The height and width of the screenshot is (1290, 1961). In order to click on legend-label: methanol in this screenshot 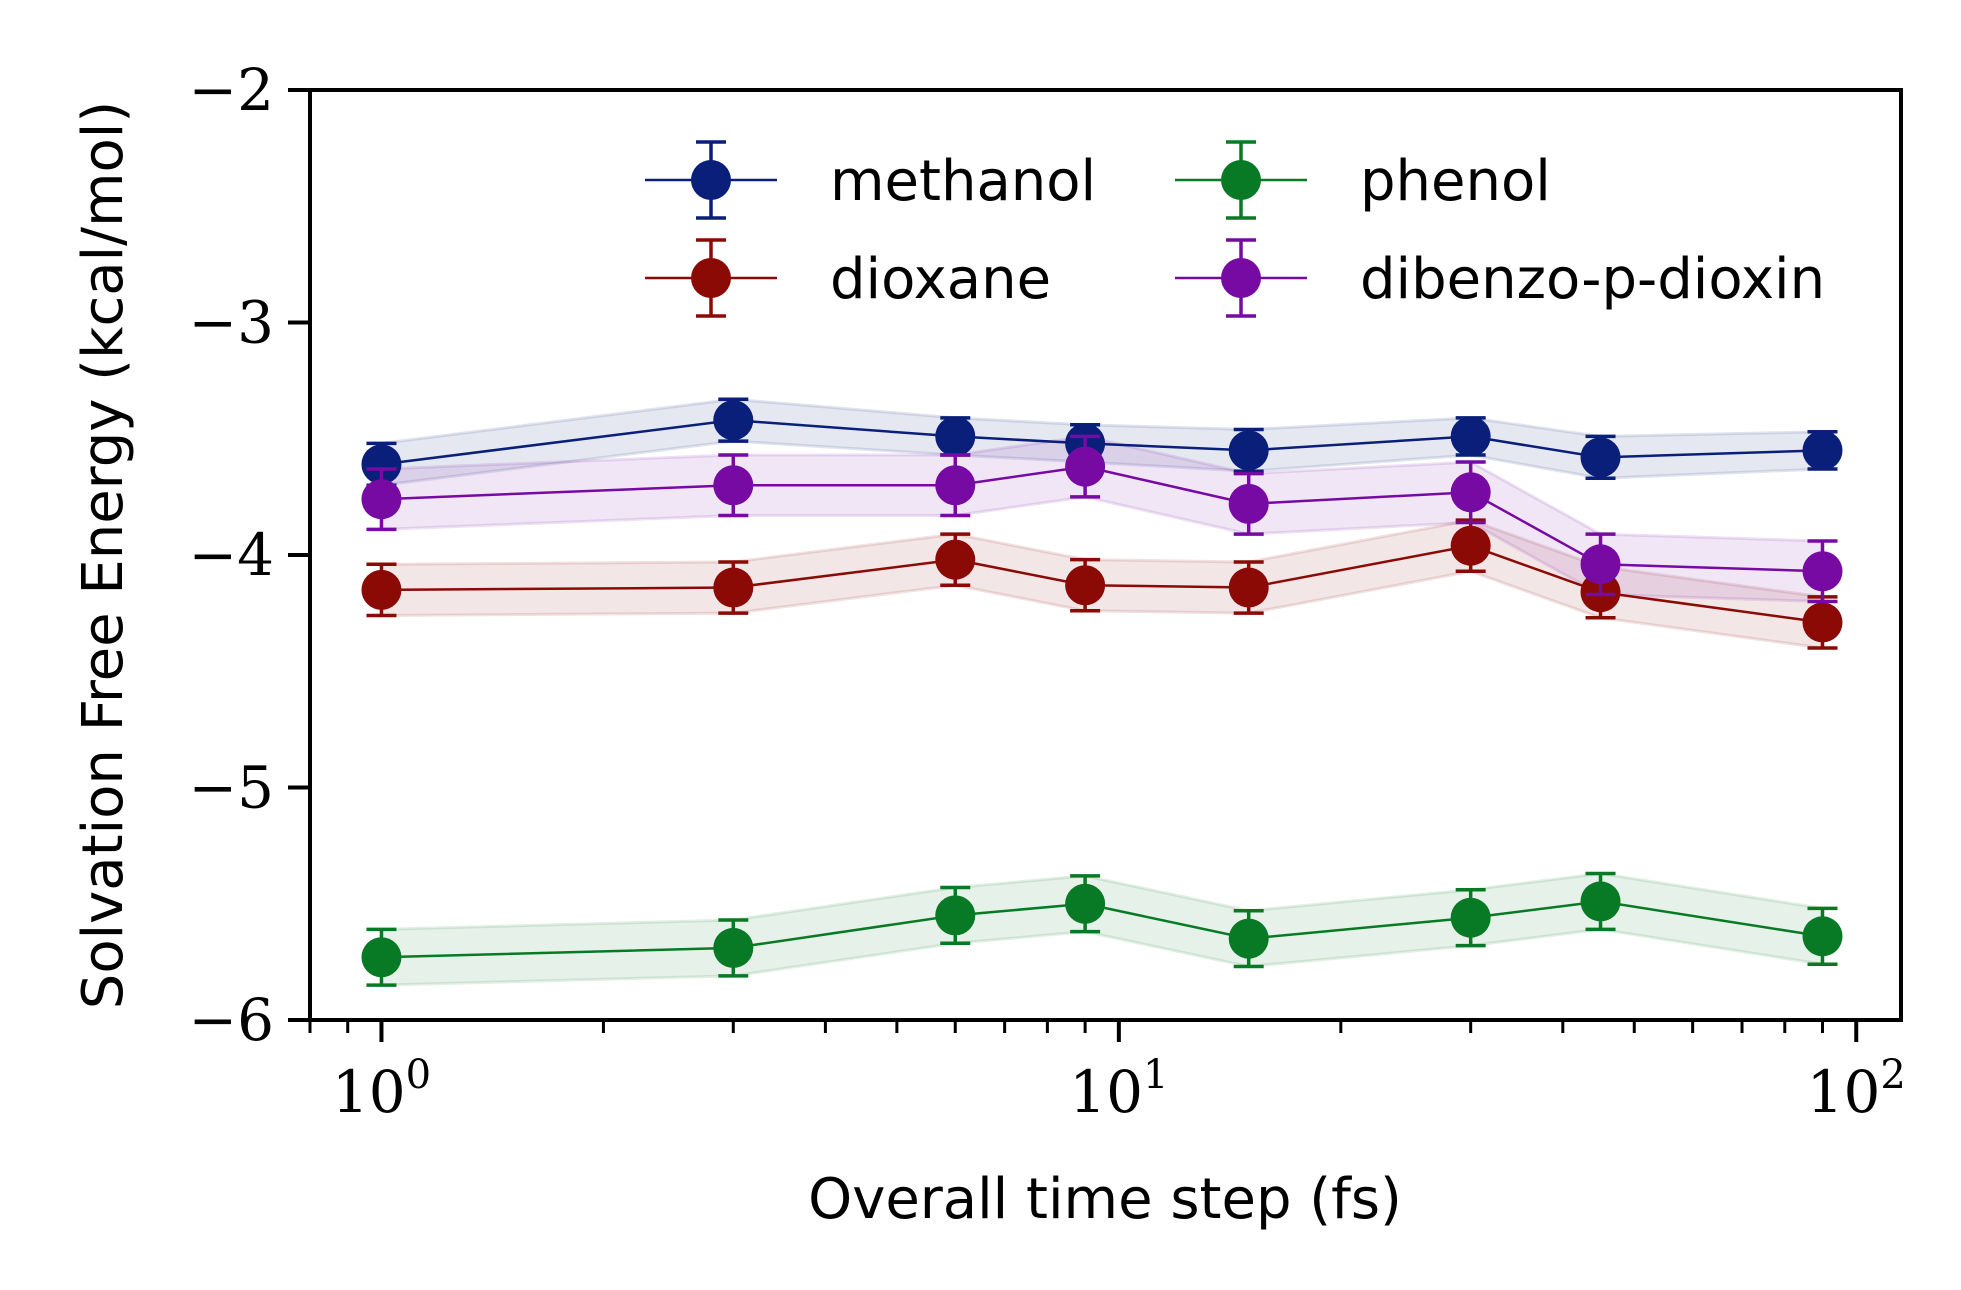, I will do `click(963, 181)`.